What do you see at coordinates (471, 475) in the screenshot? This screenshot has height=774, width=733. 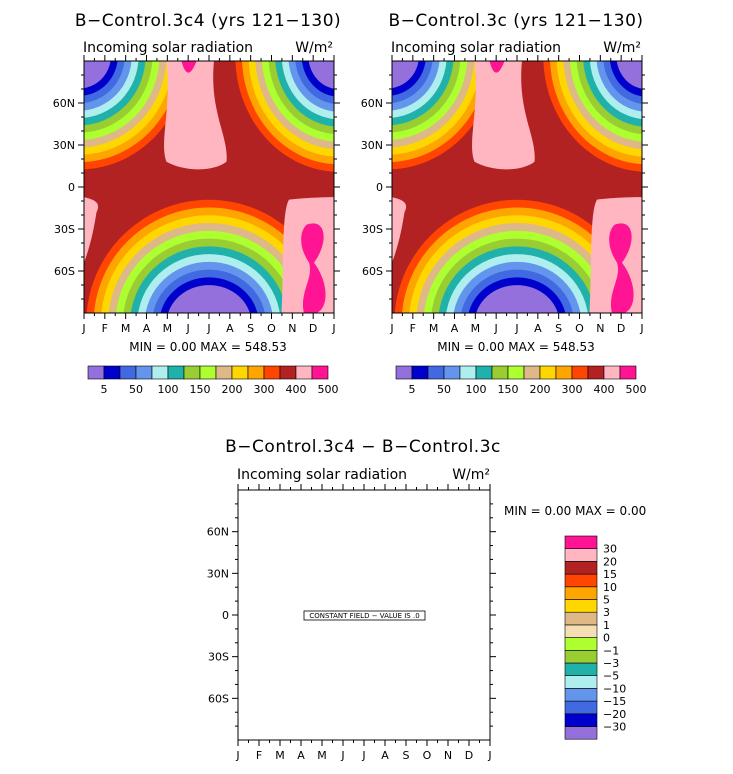 I see `panel-diff-units: W/m²` at bounding box center [471, 475].